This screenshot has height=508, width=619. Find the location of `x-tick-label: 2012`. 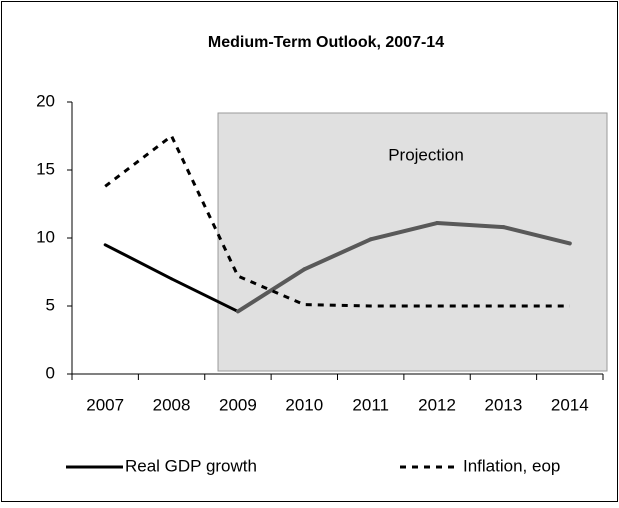

x-tick-label: 2012 is located at coordinates (437, 404).